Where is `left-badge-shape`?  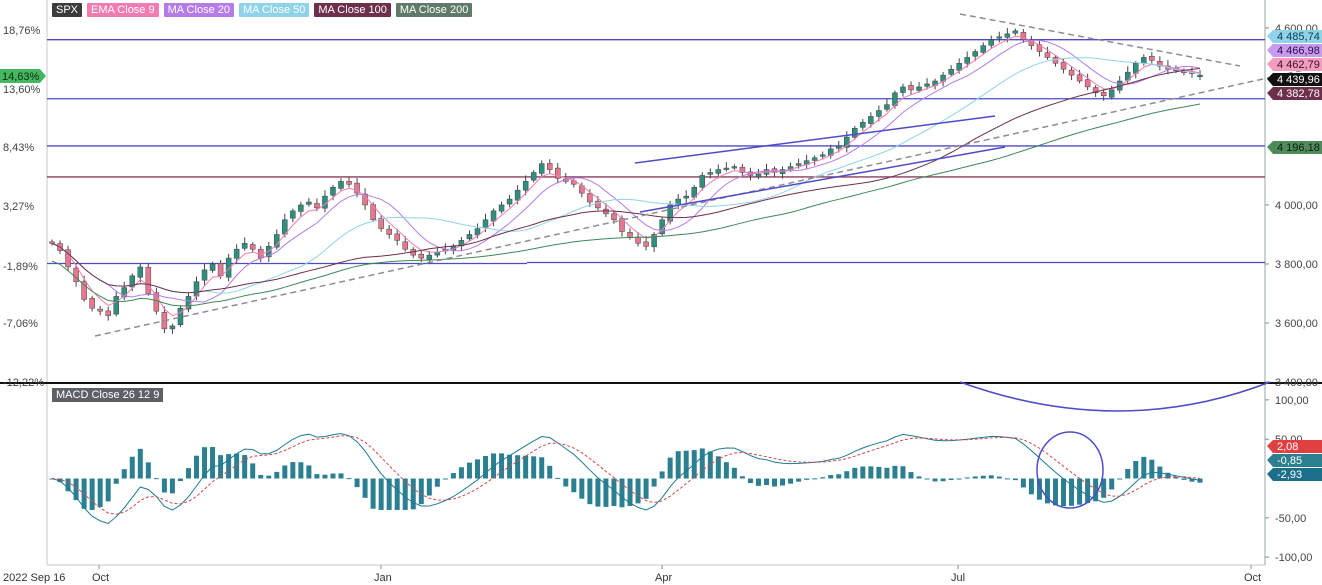 left-badge-shape is located at coordinates (23, 76).